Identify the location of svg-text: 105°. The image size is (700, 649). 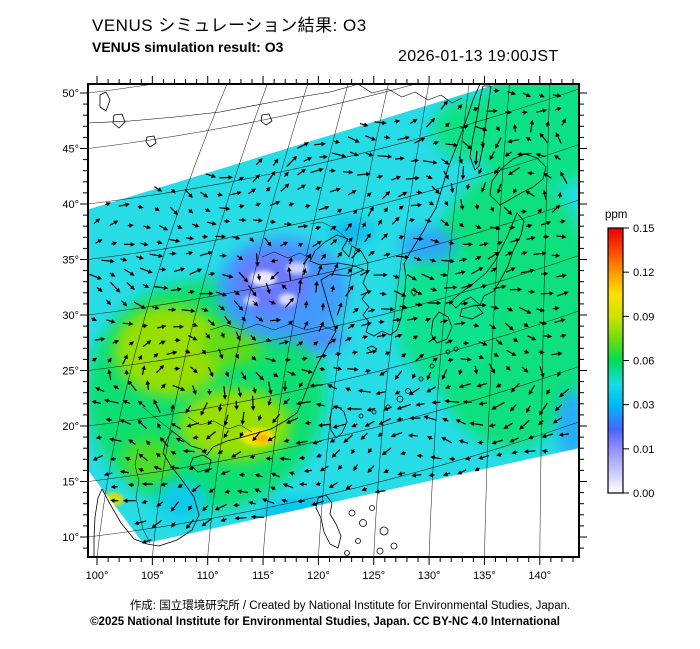
(152, 576).